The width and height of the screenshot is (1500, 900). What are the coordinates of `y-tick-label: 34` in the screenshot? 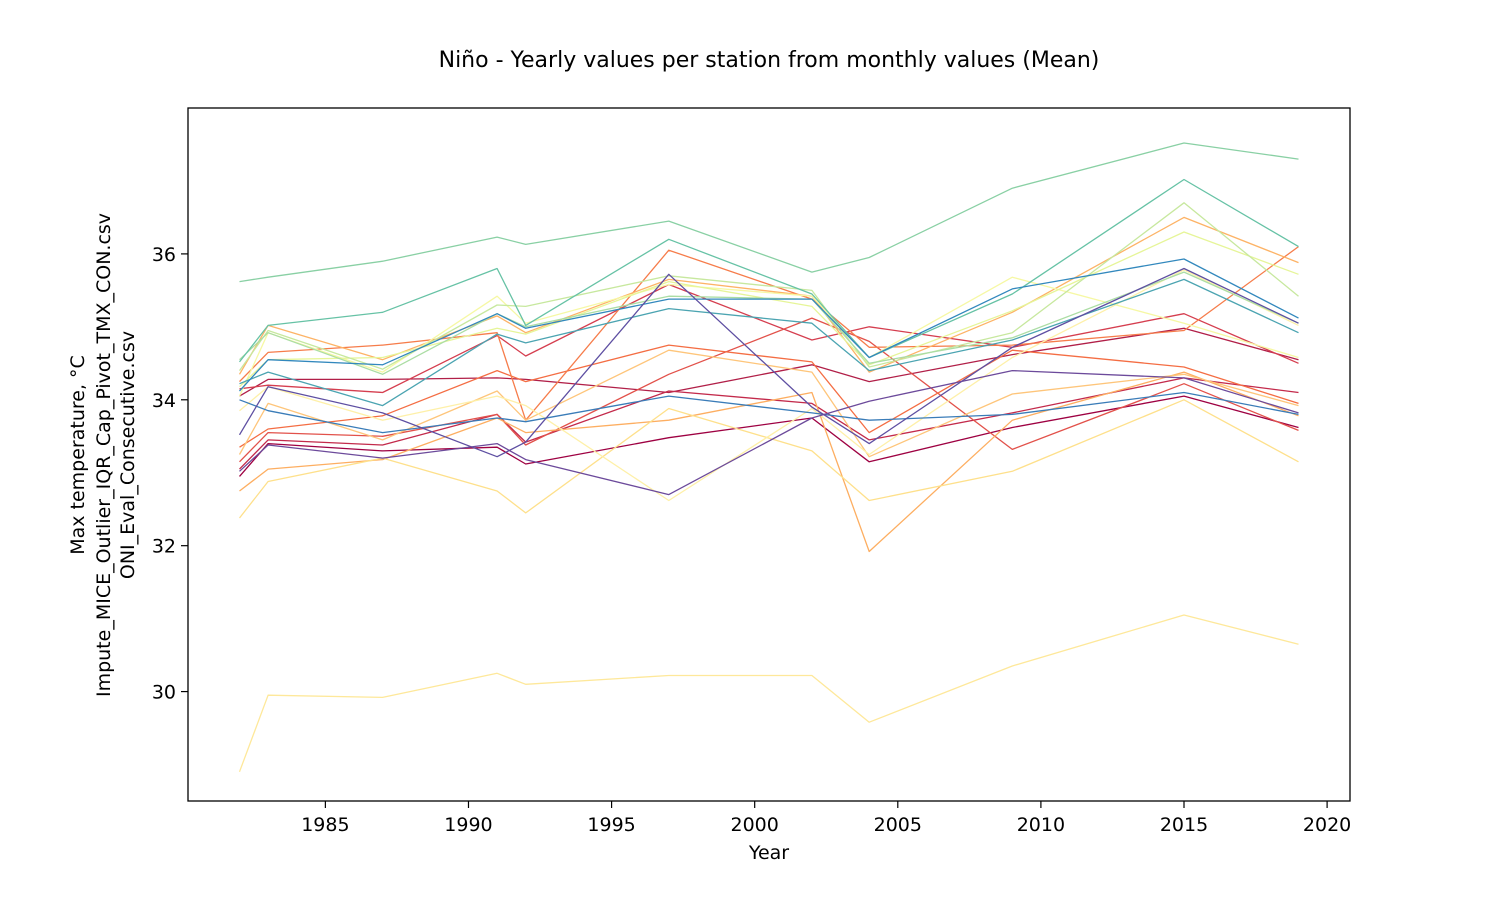 It's located at (164, 401).